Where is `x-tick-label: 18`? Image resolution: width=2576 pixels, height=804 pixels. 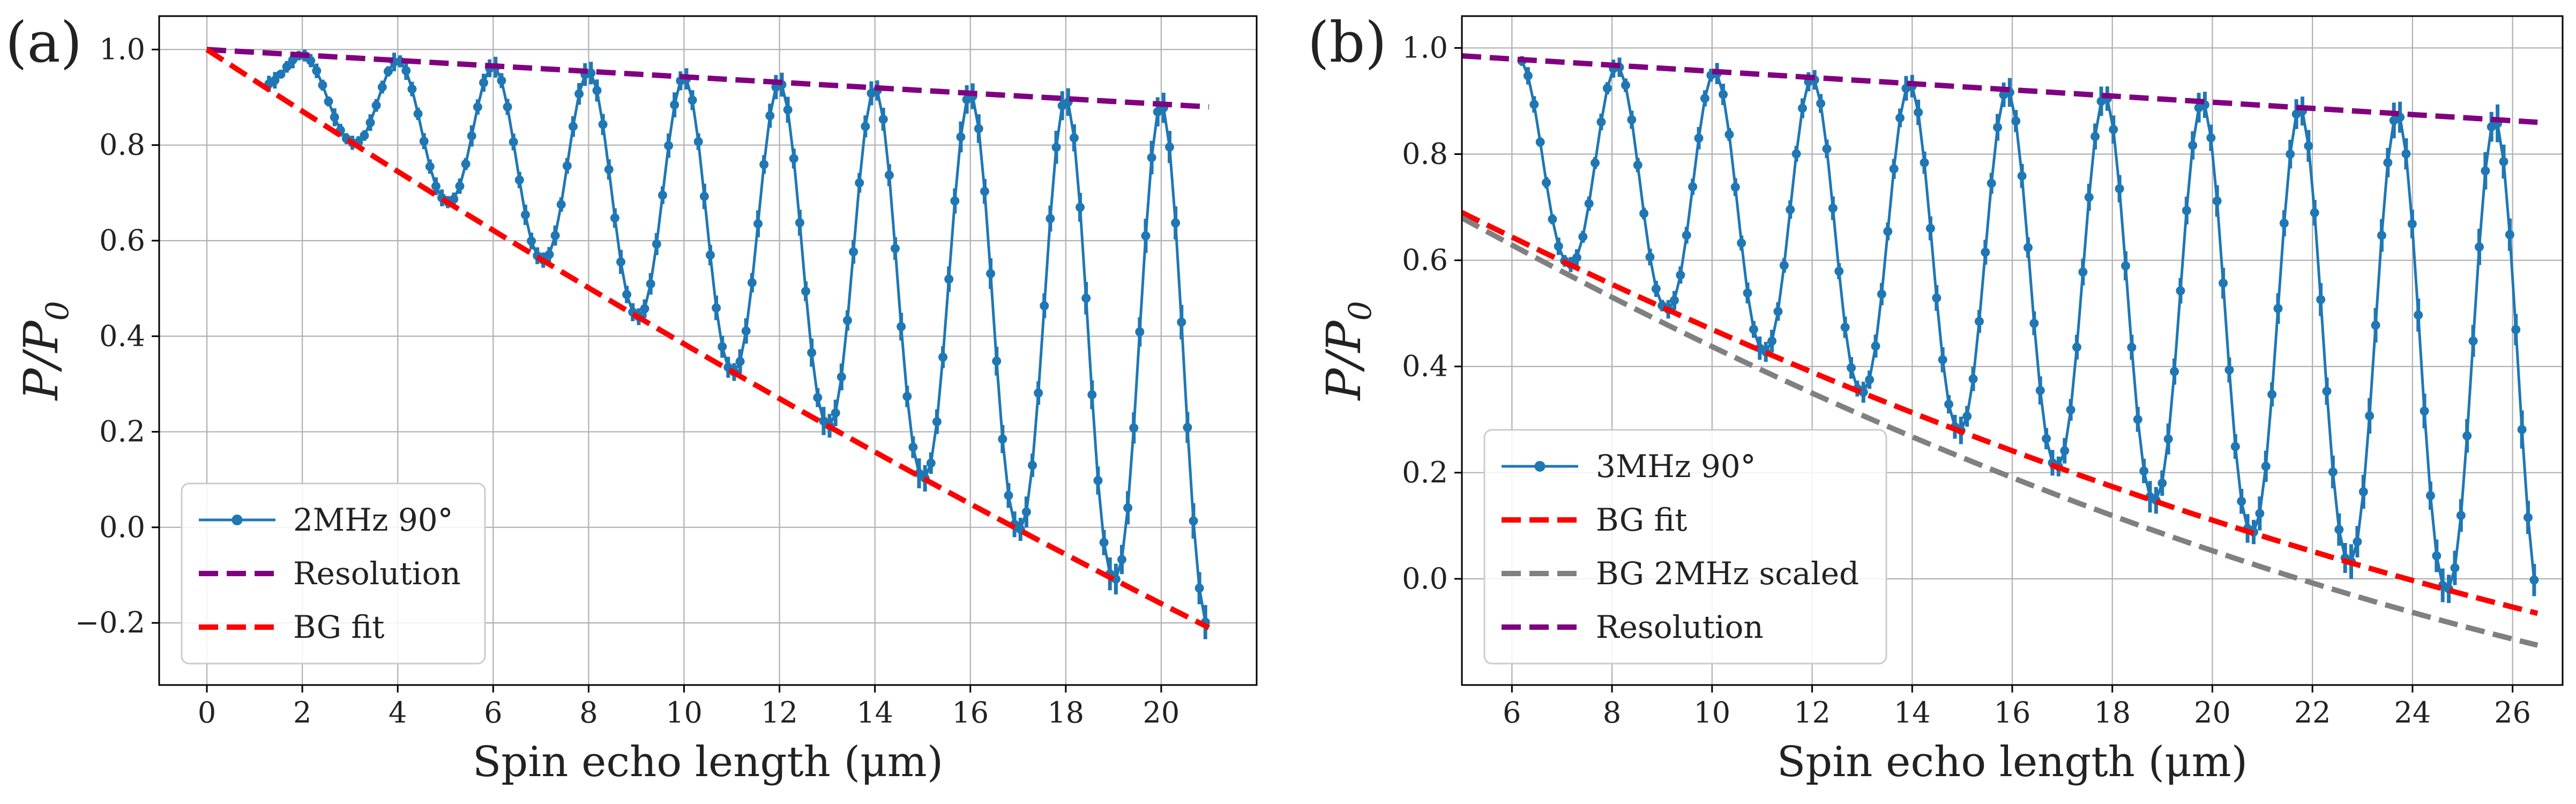
x-tick-label: 18 is located at coordinates (1065, 712).